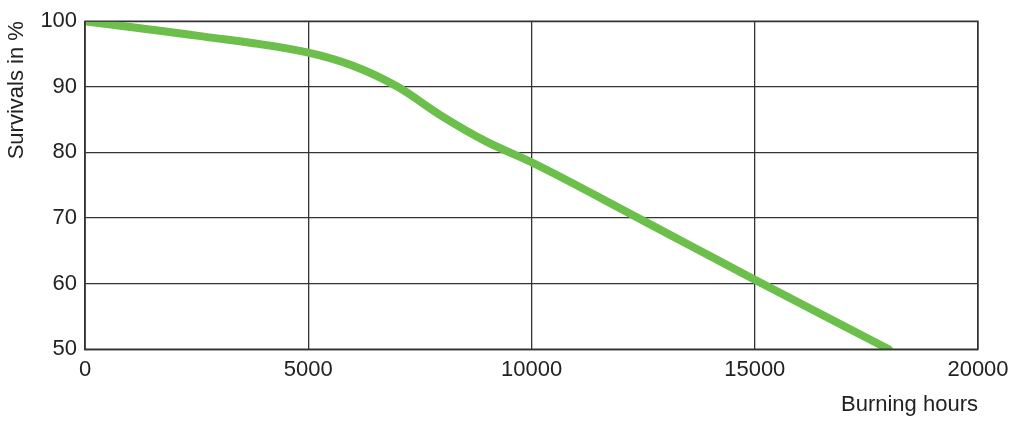  Describe the element at coordinates (16, 90) in the screenshot. I see `y-axis-title: Survivals in %` at that location.